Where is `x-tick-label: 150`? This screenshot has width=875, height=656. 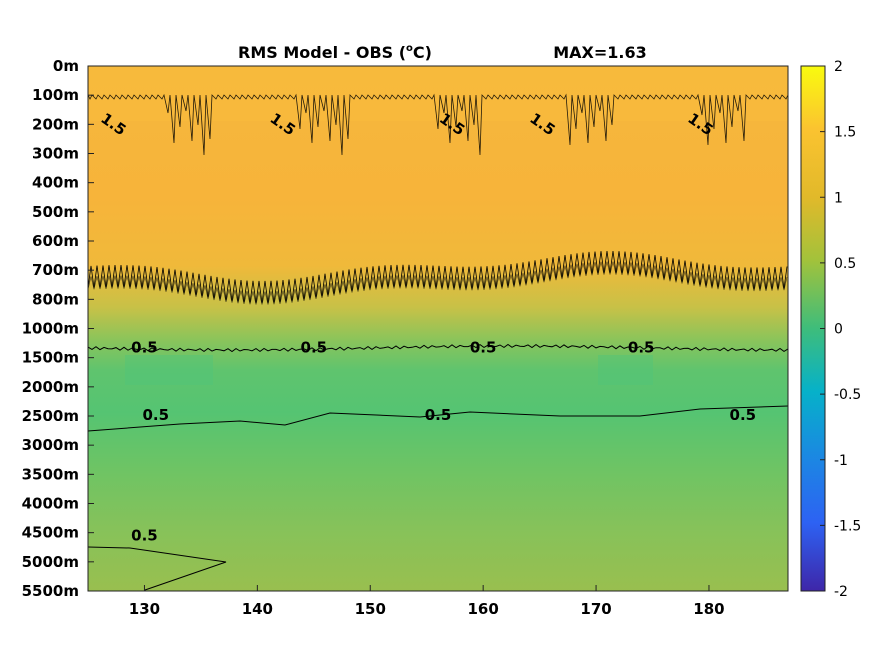
x-tick-label: 150 is located at coordinates (370, 609).